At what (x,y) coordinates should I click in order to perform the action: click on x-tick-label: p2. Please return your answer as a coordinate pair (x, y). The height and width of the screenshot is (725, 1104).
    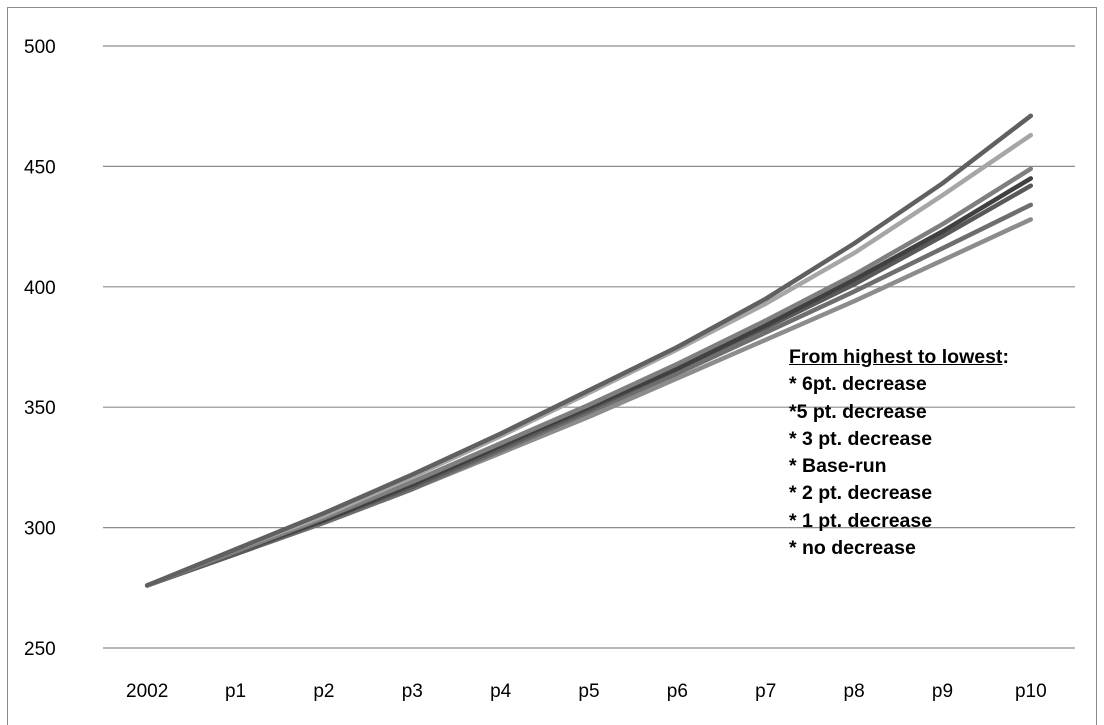
    Looking at the image, I should click on (323, 691).